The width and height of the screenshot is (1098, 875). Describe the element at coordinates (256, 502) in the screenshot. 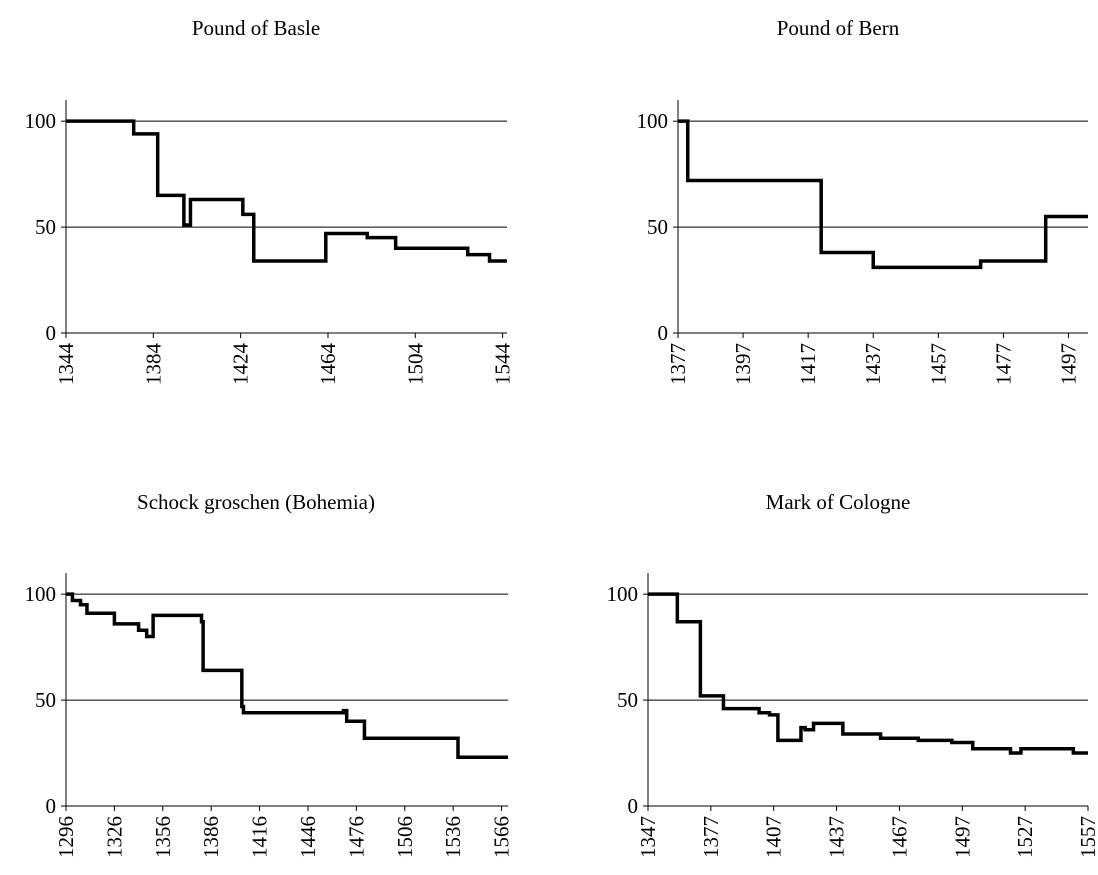

I see `chart-title-schock-groschen: Schock groschen (Bohemia)` at that location.